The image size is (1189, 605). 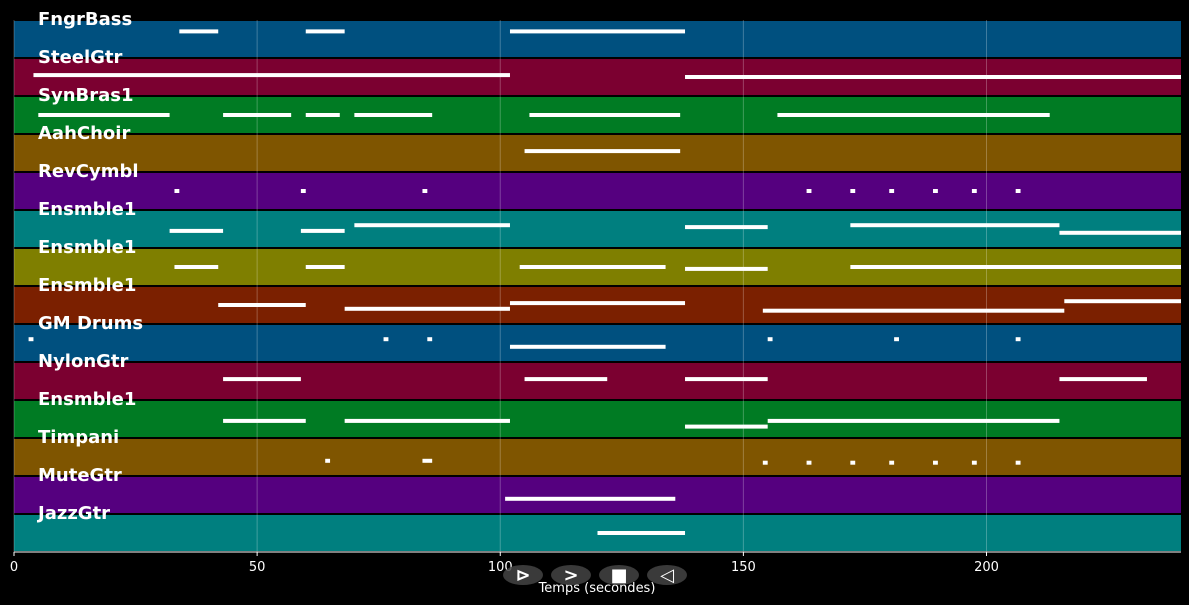 I want to click on play-button-bg, so click(x=571, y=575).